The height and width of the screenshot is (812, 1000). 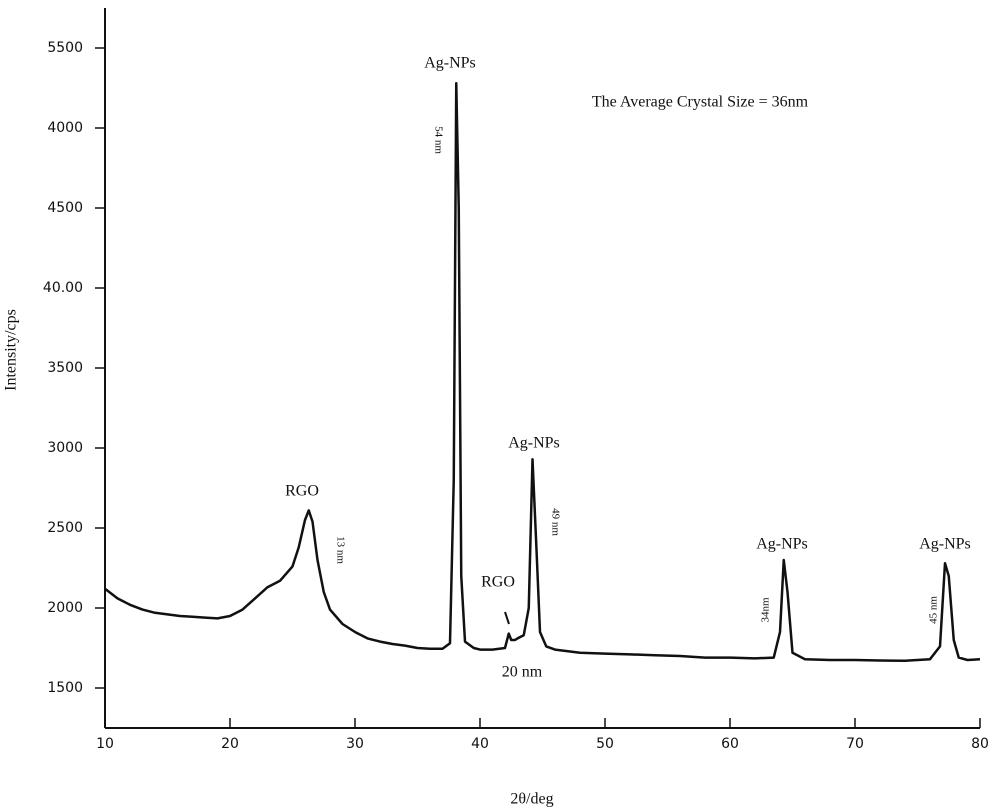 I want to click on x-tick-label: 40, so click(x=480, y=744).